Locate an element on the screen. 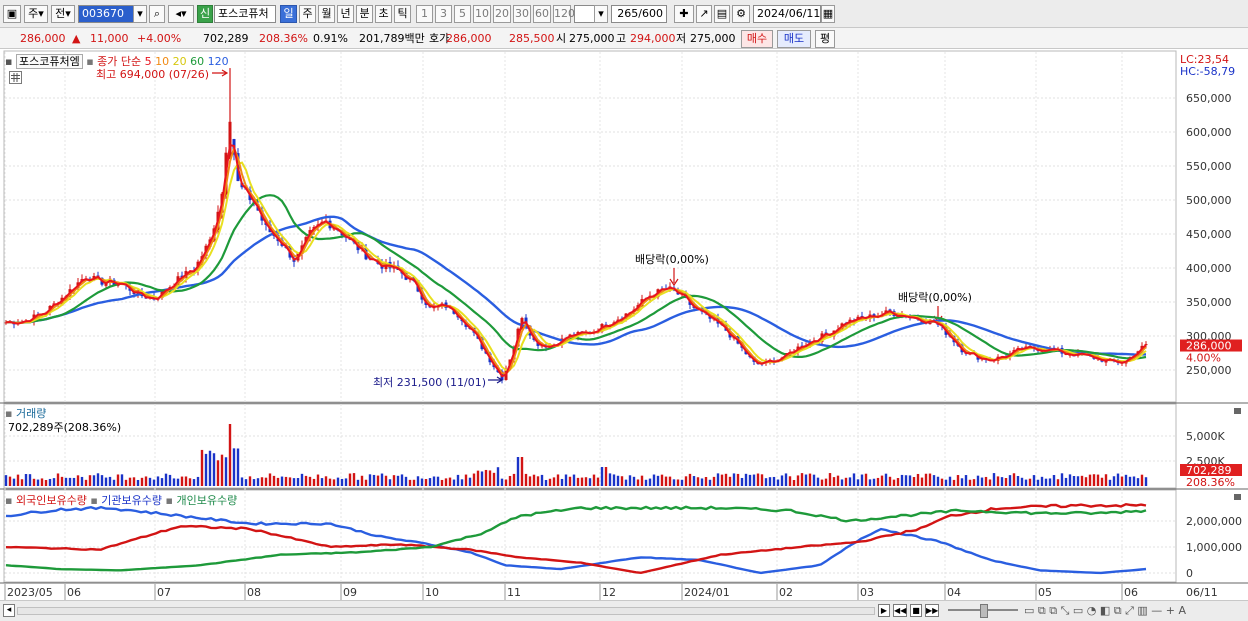 This screenshot has width=1248, height=621. market-select: 주▾ is located at coordinates (36, 14).